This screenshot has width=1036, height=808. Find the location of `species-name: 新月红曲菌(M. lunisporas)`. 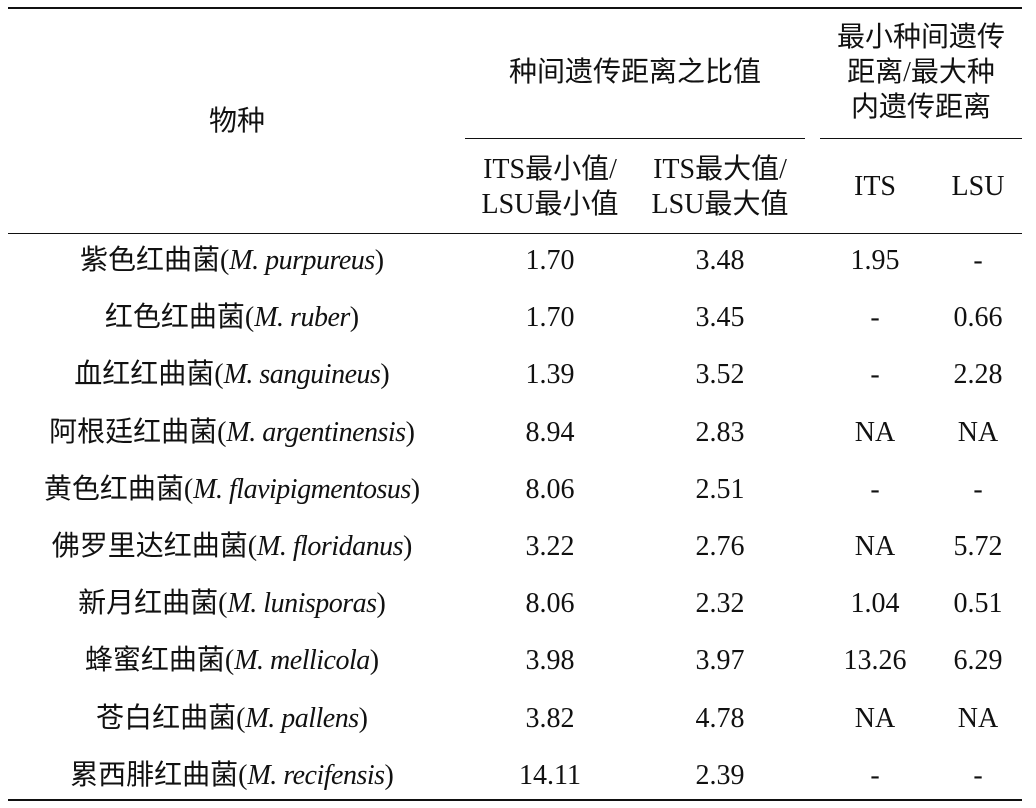

species-name: 新月红曲菌(M. lunisporas) is located at coordinates (232, 604).